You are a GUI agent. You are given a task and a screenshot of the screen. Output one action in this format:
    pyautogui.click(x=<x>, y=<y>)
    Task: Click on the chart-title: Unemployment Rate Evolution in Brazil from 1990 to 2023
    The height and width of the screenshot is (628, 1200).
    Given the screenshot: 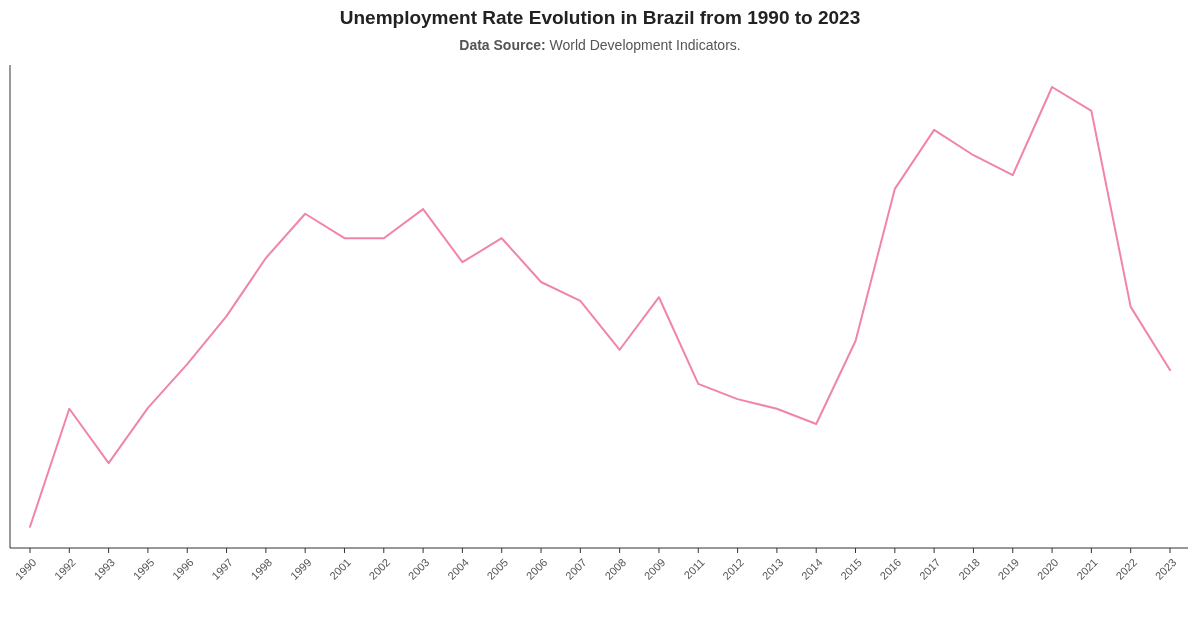 What is the action you would take?
    pyautogui.click(x=600, y=17)
    